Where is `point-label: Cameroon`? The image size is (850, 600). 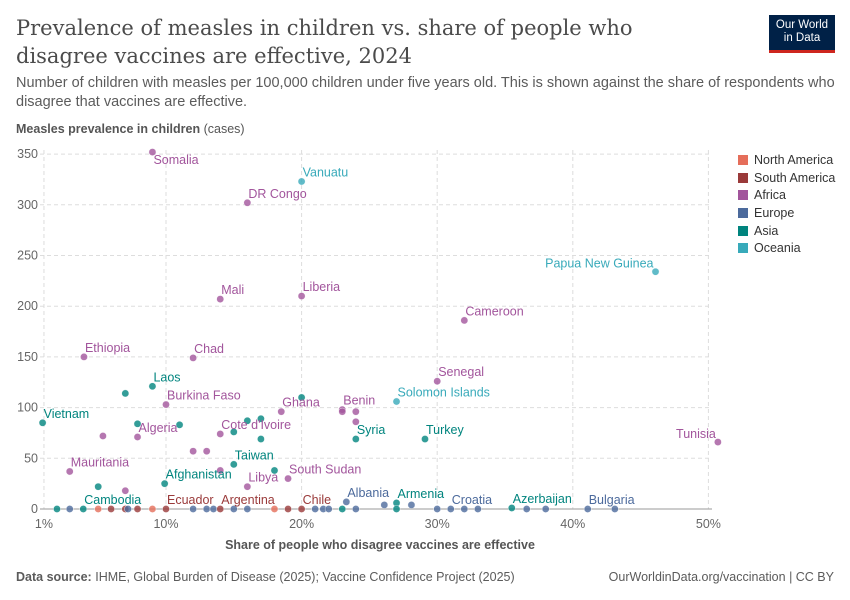 point-label: Cameroon is located at coordinates (494, 311).